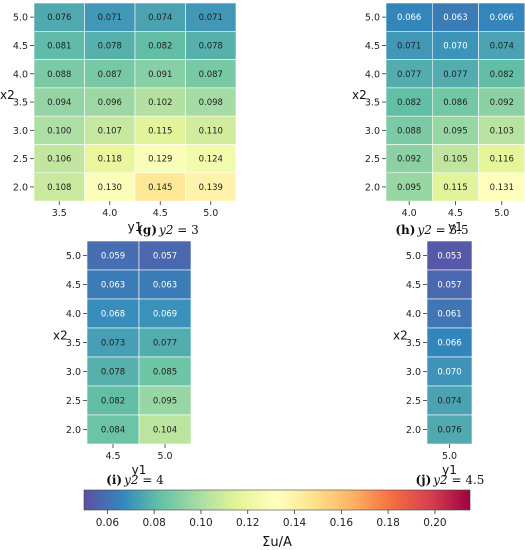 The height and width of the screenshot is (550, 525). What do you see at coordinates (110, 103) in the screenshot?
I see `cell-value-label: 0.096` at bounding box center [110, 103].